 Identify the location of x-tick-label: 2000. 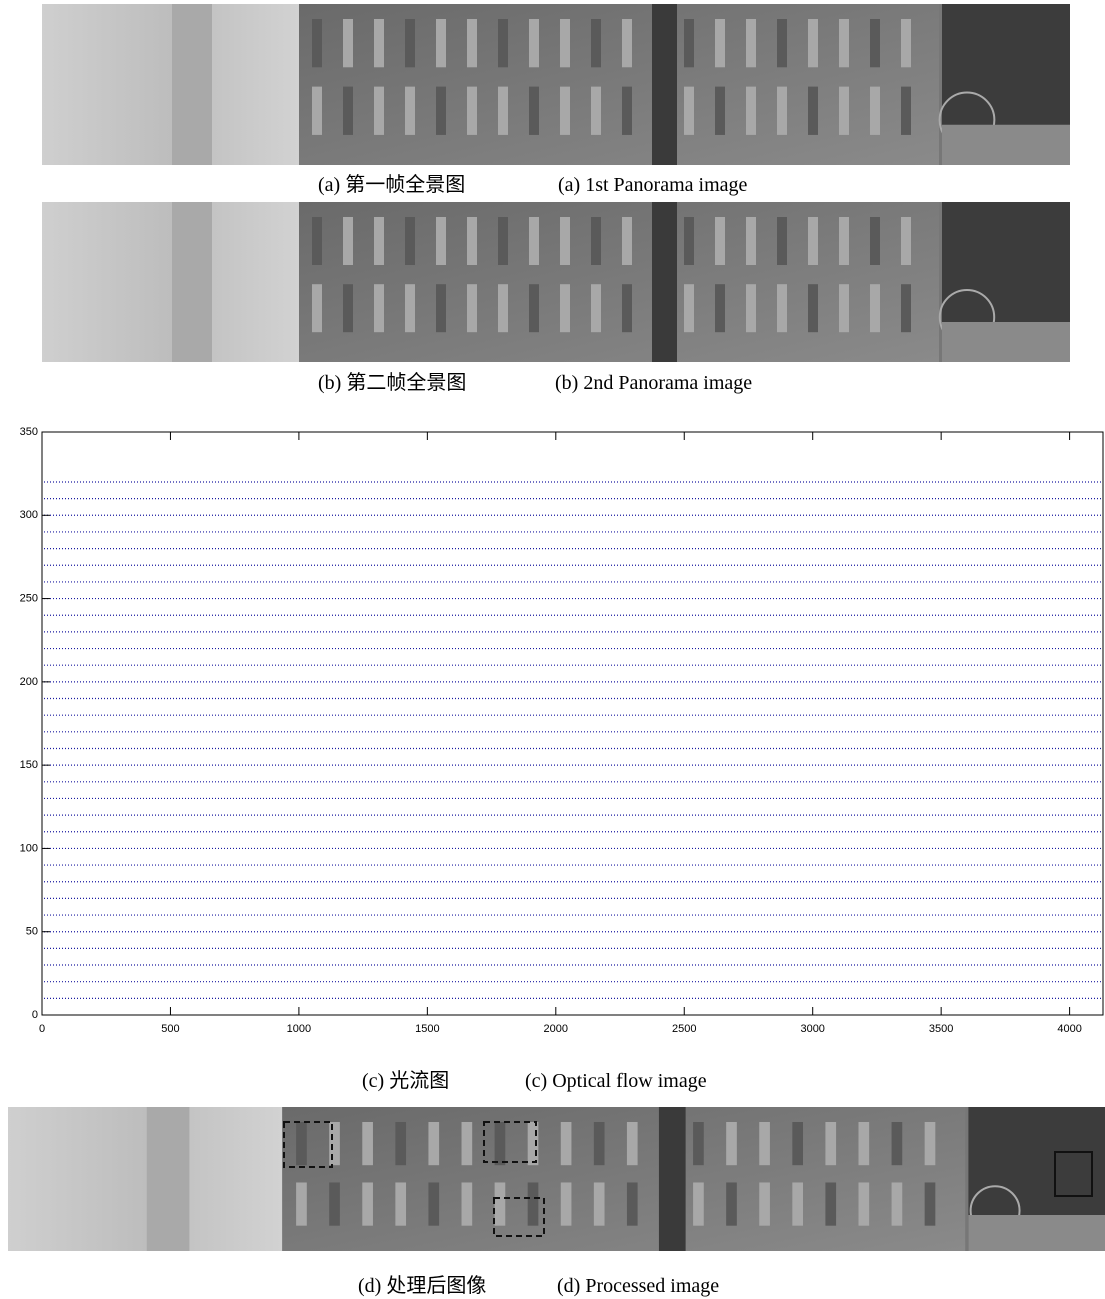
(556, 1029).